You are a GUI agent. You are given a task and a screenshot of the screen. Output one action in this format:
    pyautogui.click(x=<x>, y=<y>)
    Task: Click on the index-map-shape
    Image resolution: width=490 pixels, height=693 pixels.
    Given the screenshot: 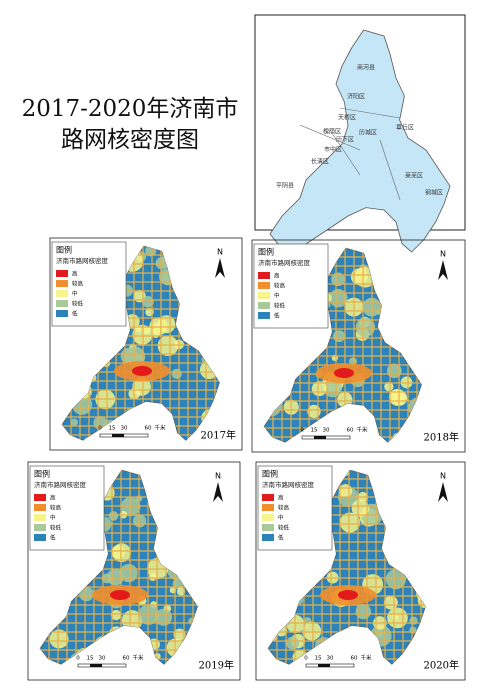 What is the action you would take?
    pyautogui.click(x=360, y=141)
    